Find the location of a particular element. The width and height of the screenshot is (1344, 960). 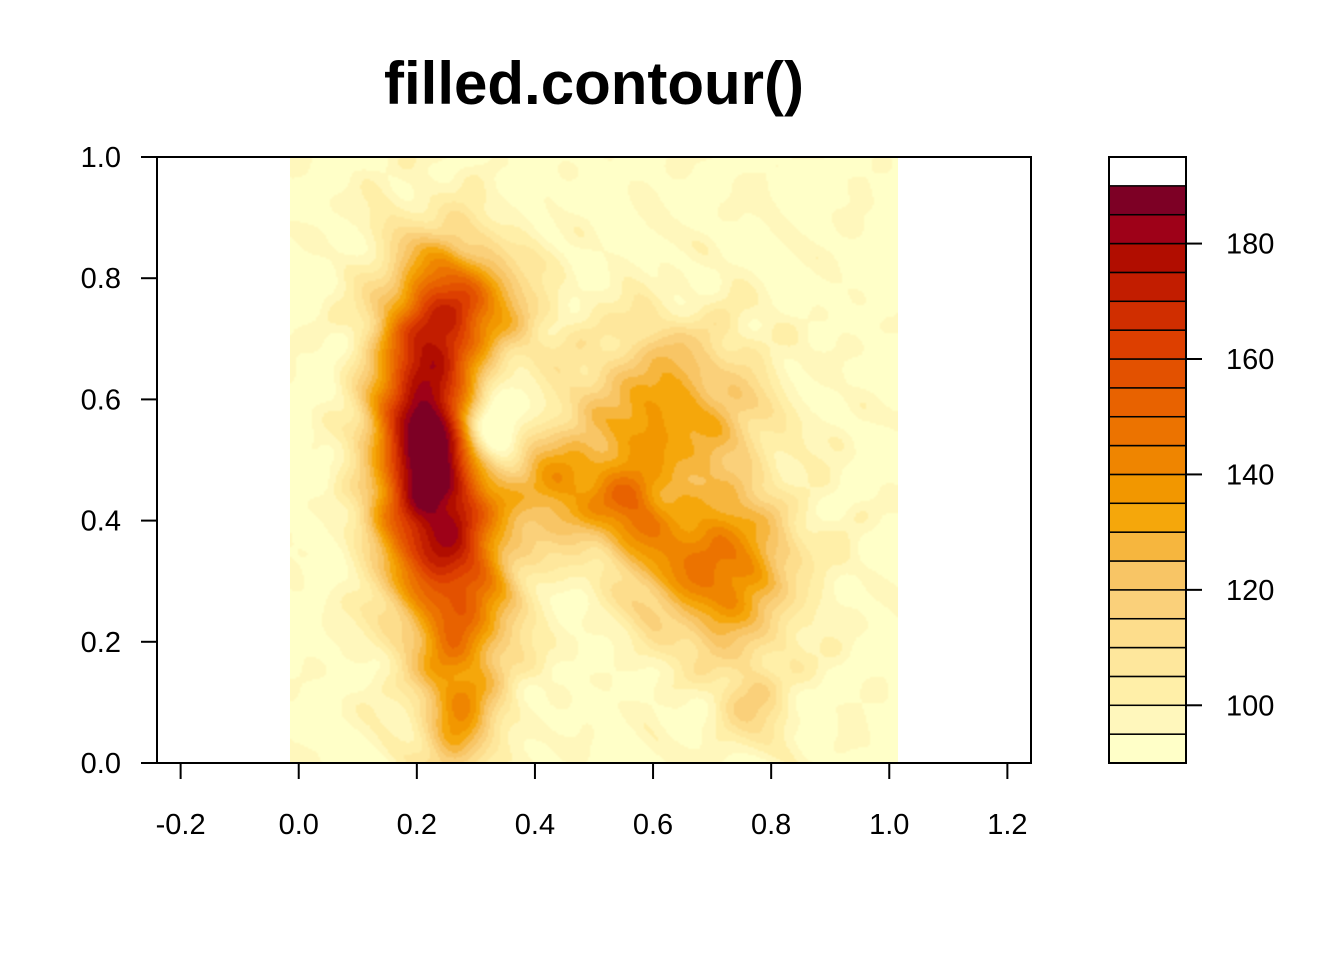

legend-tick-label: 180 is located at coordinates (1250, 245).